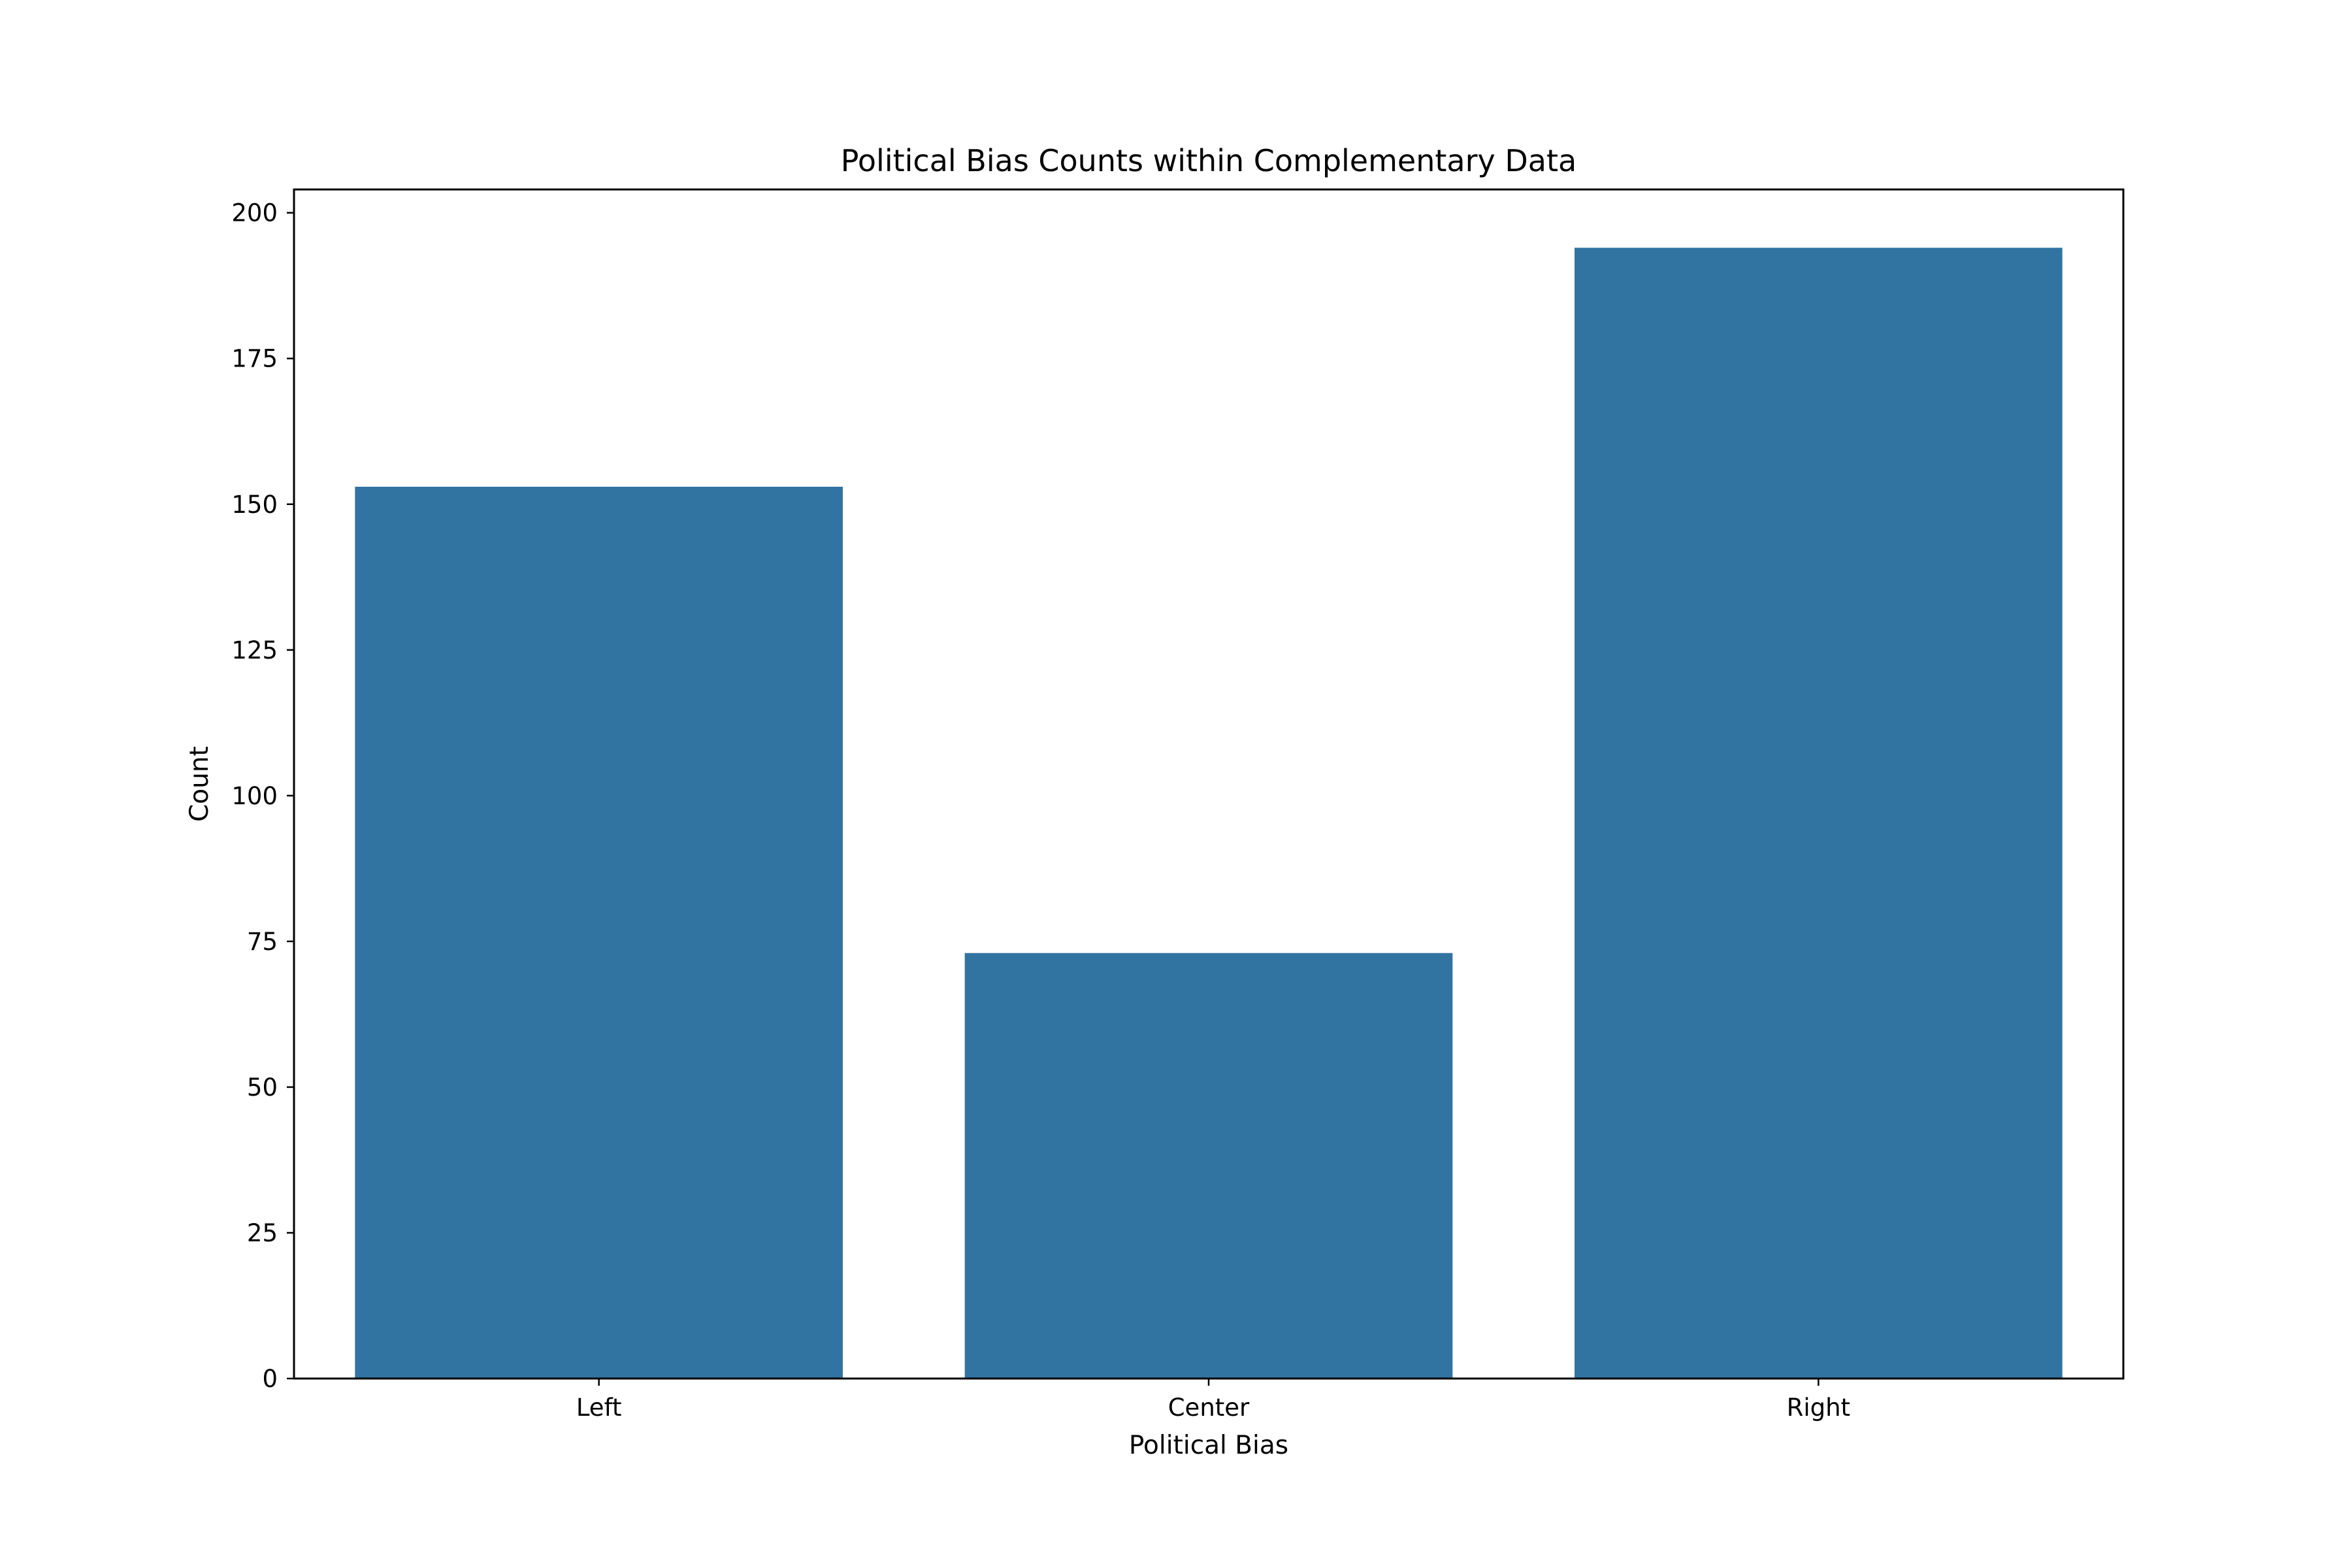 The image size is (2352, 1568). Describe the element at coordinates (270, 1379) in the screenshot. I see `y-tick-label: 0` at that location.